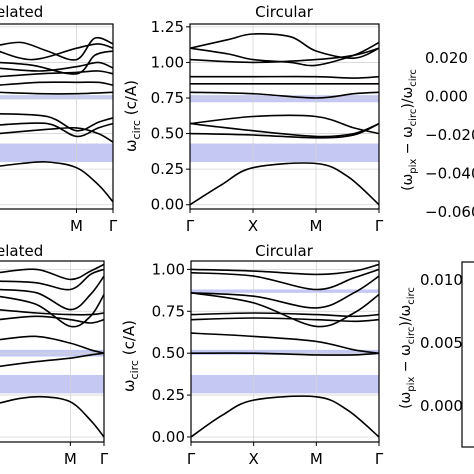 The height and width of the screenshot is (474, 474). I want to click on colorbar-tick-label: −0.020, so click(449, 135).